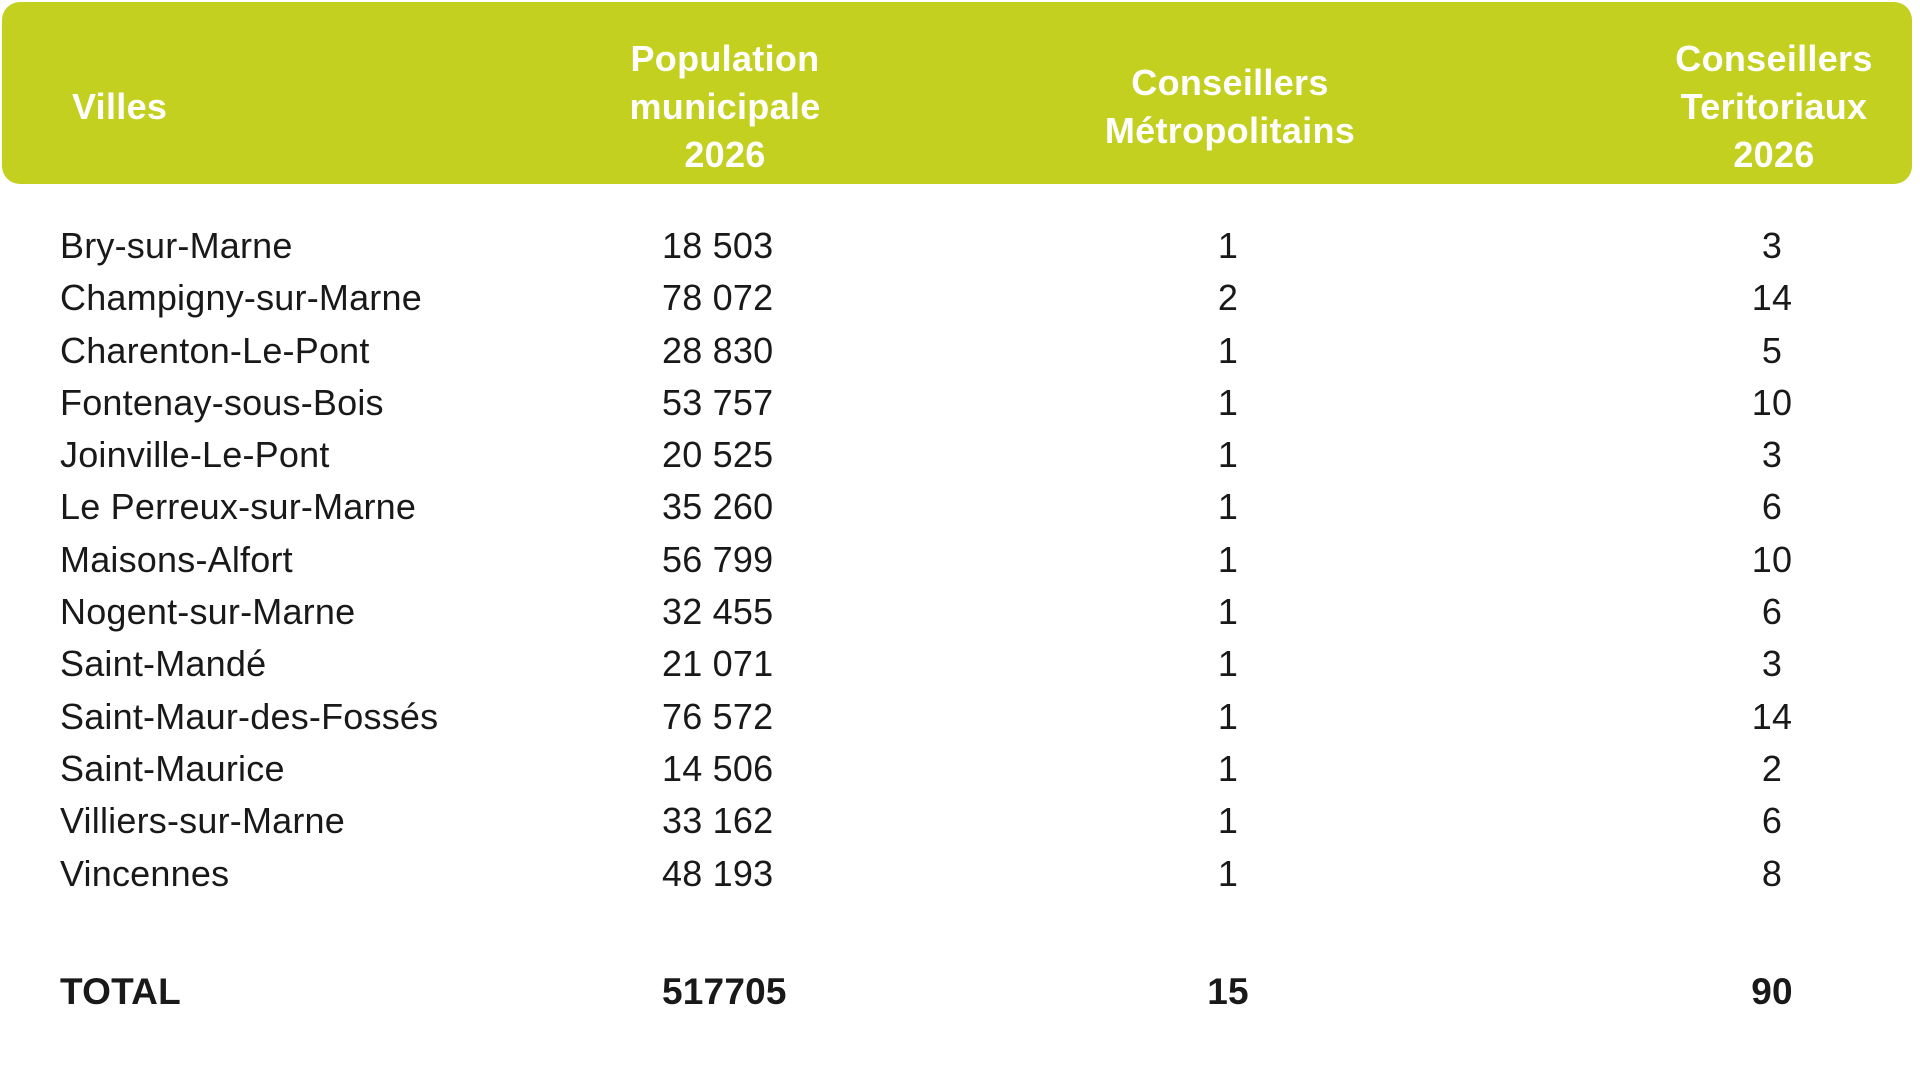  Describe the element at coordinates (176, 559) in the screenshot. I see `cell-ville: Maisons-Alfort` at that location.